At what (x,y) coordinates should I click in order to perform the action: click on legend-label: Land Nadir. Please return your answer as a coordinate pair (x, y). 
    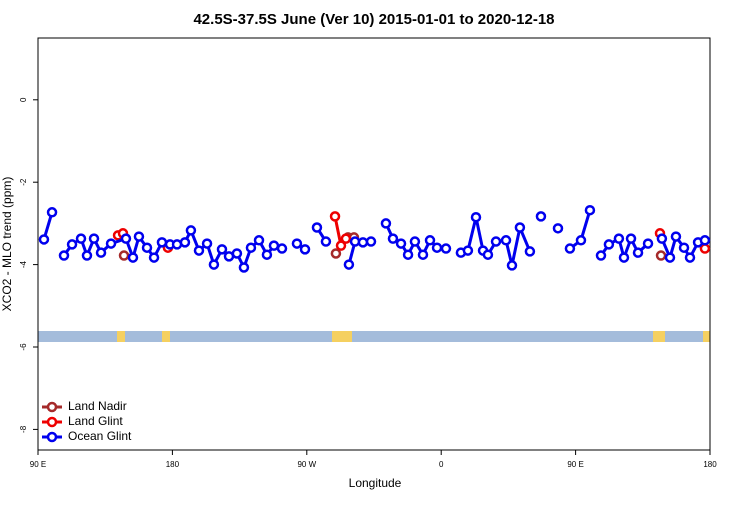
    Looking at the image, I should click on (97, 406).